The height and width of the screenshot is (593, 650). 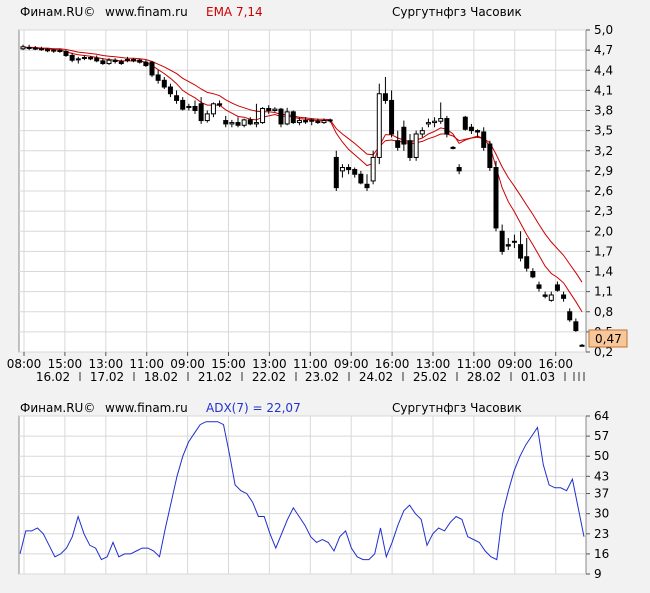 What do you see at coordinates (228, 364) in the screenshot?
I see `time-label: 15:00` at bounding box center [228, 364].